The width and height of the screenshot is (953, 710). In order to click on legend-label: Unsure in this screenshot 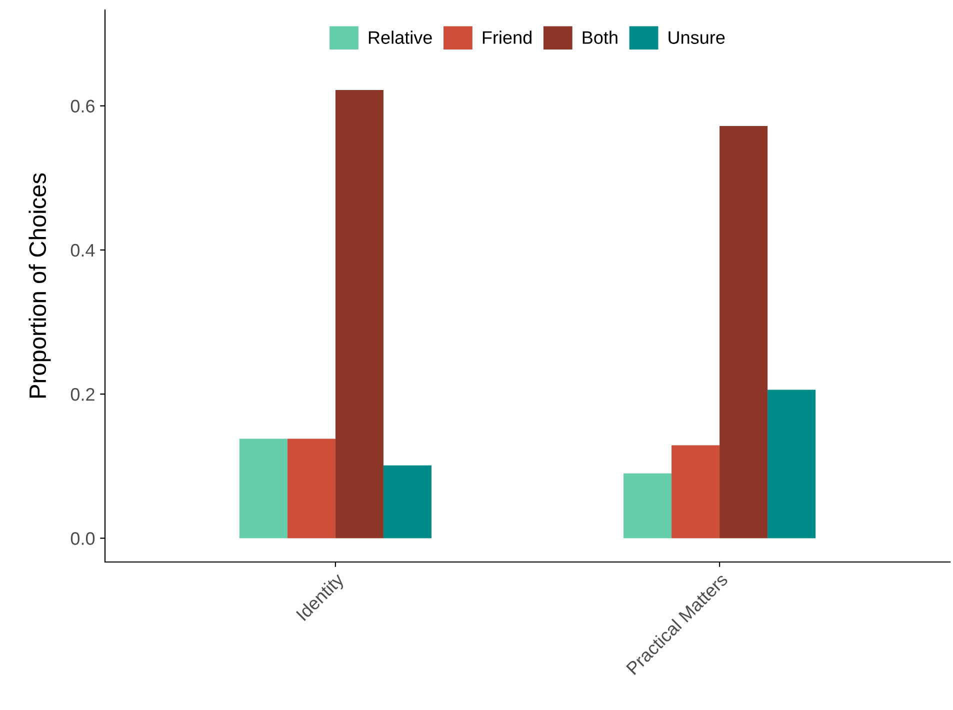, I will do `click(696, 37)`.